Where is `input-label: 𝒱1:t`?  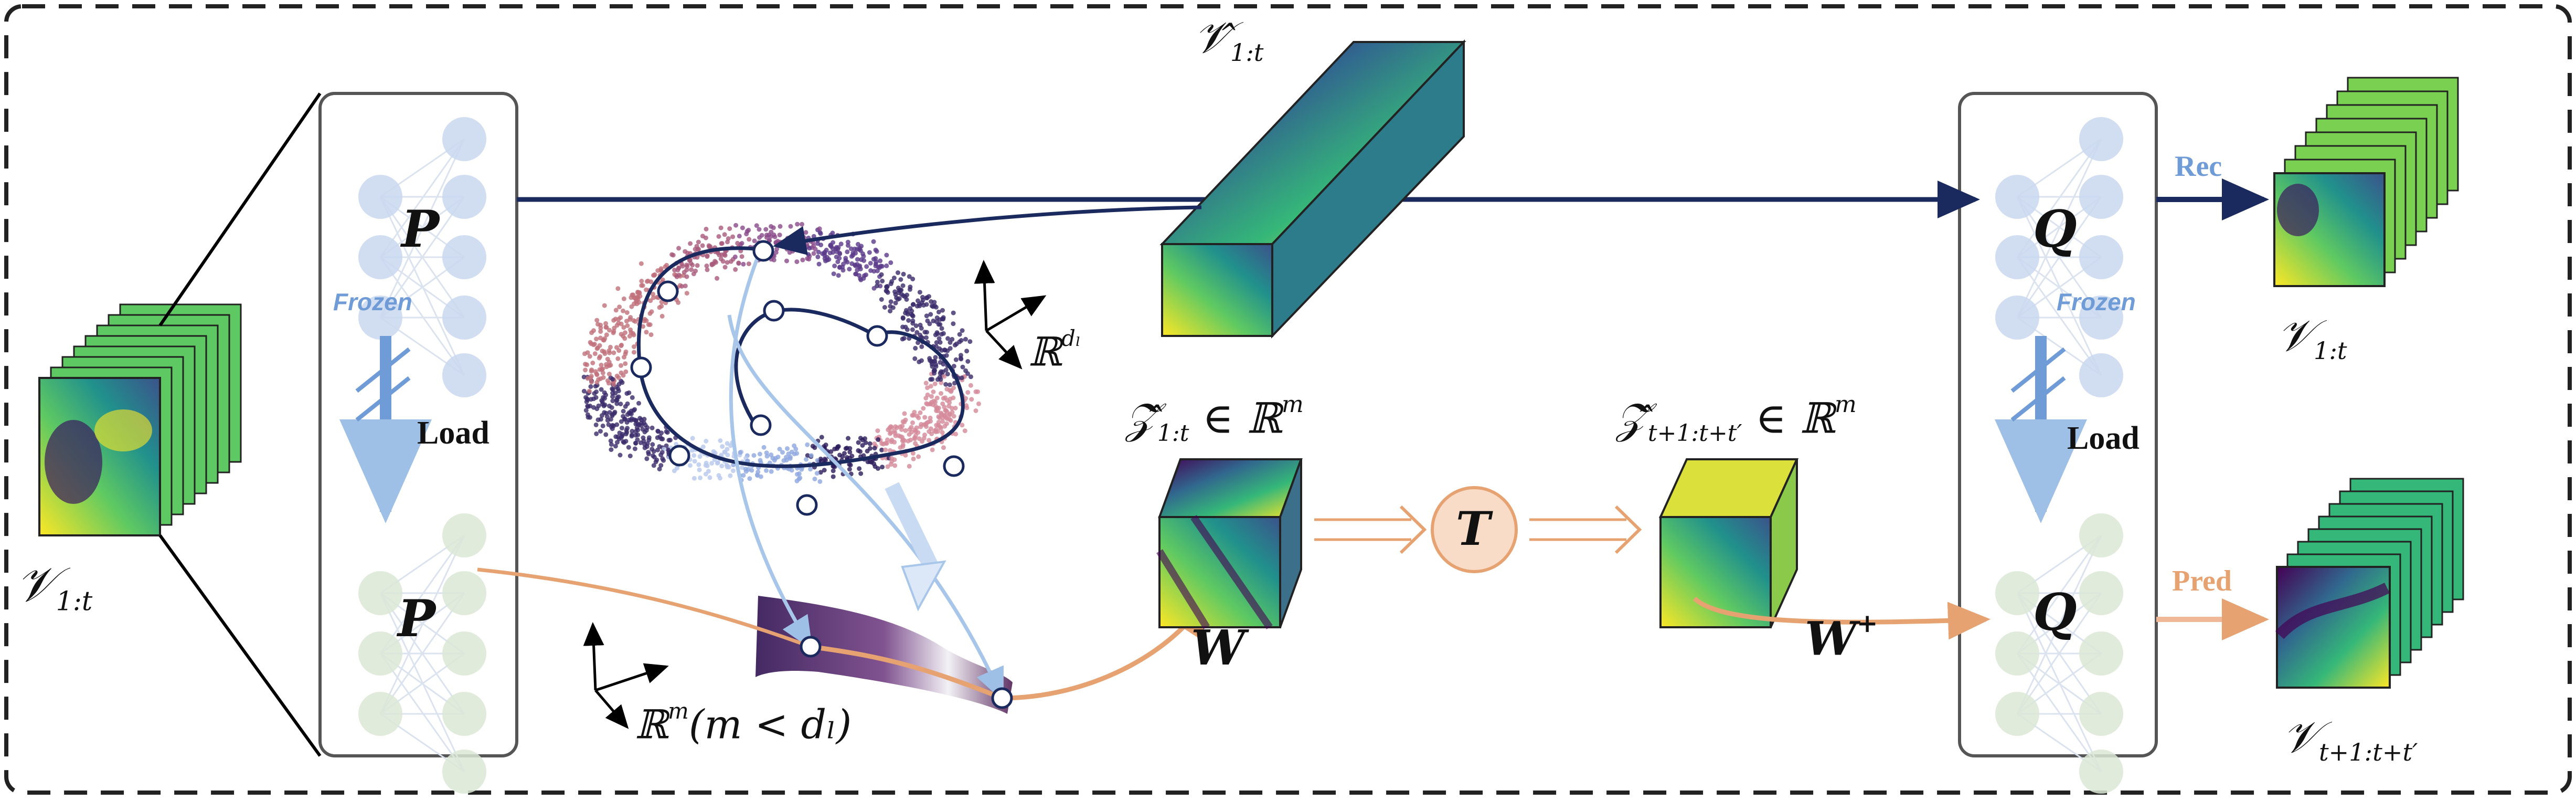
input-label: 𝒱1:t is located at coordinates (54, 587).